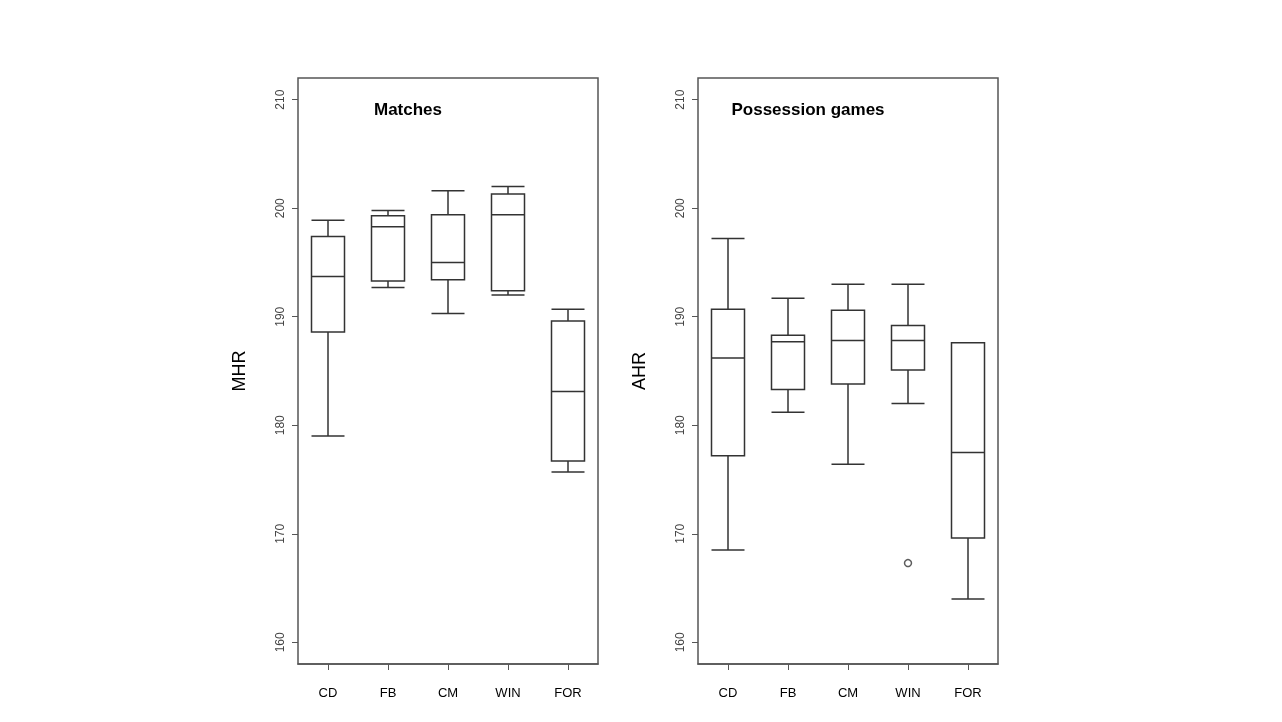 This screenshot has width=1282, height=722. What do you see at coordinates (239, 371) in the screenshot?
I see `y-axis-title: MHR` at bounding box center [239, 371].